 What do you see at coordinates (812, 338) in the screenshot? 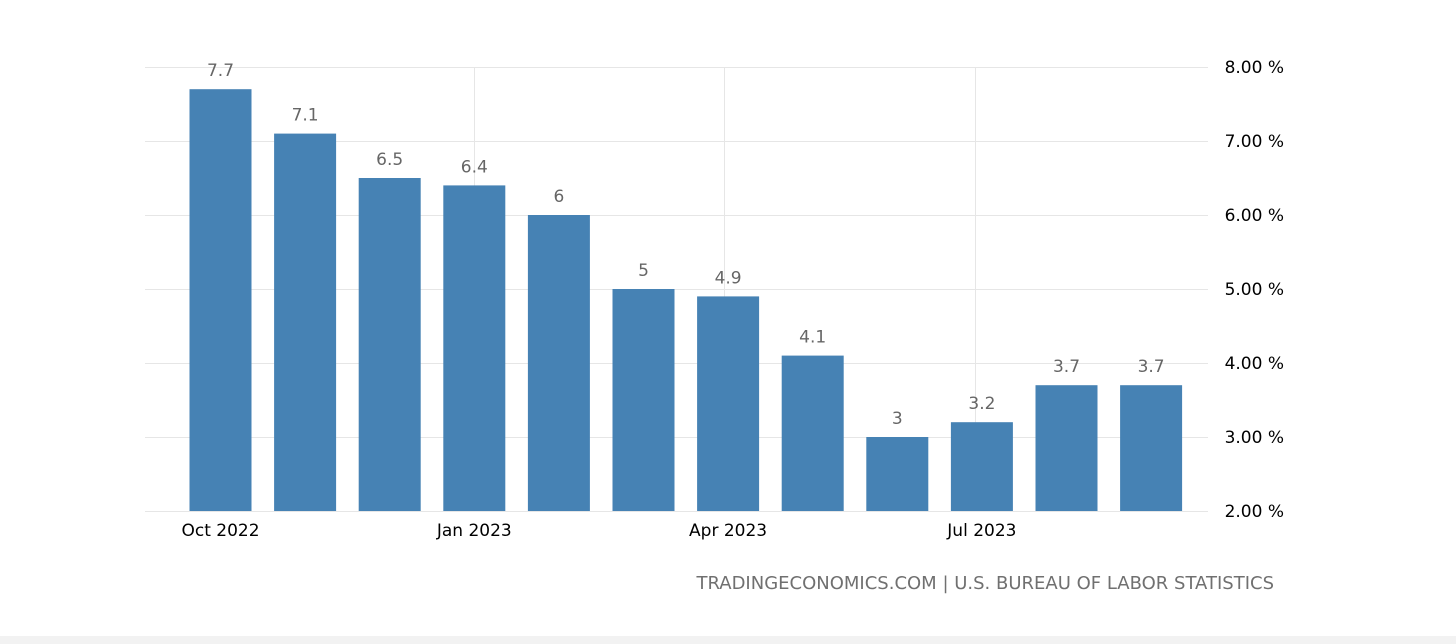
I see `data-label: 4.1` at bounding box center [812, 338].